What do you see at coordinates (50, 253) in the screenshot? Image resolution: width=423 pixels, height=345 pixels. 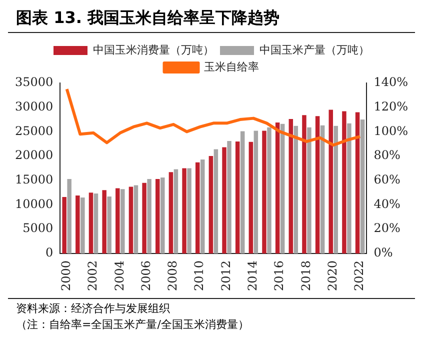 I see `y-tick-label: 0` at bounding box center [50, 253].